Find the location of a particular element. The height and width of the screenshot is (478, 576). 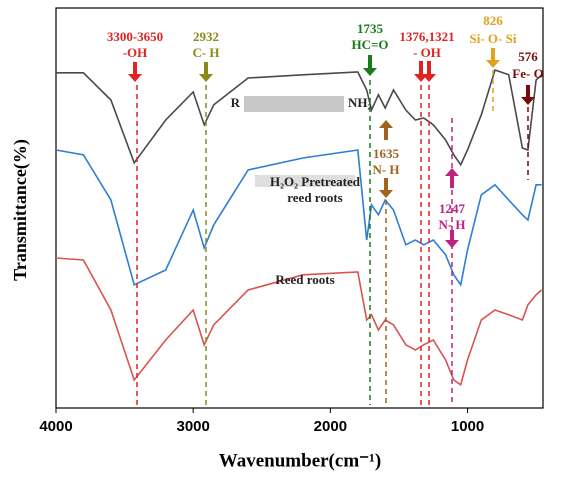

y-axis-label: Transmittance(%) is located at coordinates (20, 210).